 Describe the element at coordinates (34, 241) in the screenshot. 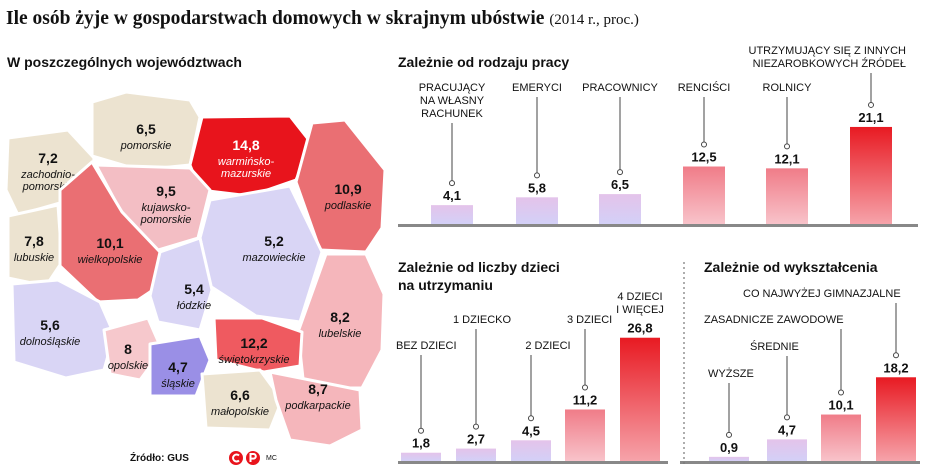

I see `region-value-lubuskie: 7,8` at that location.